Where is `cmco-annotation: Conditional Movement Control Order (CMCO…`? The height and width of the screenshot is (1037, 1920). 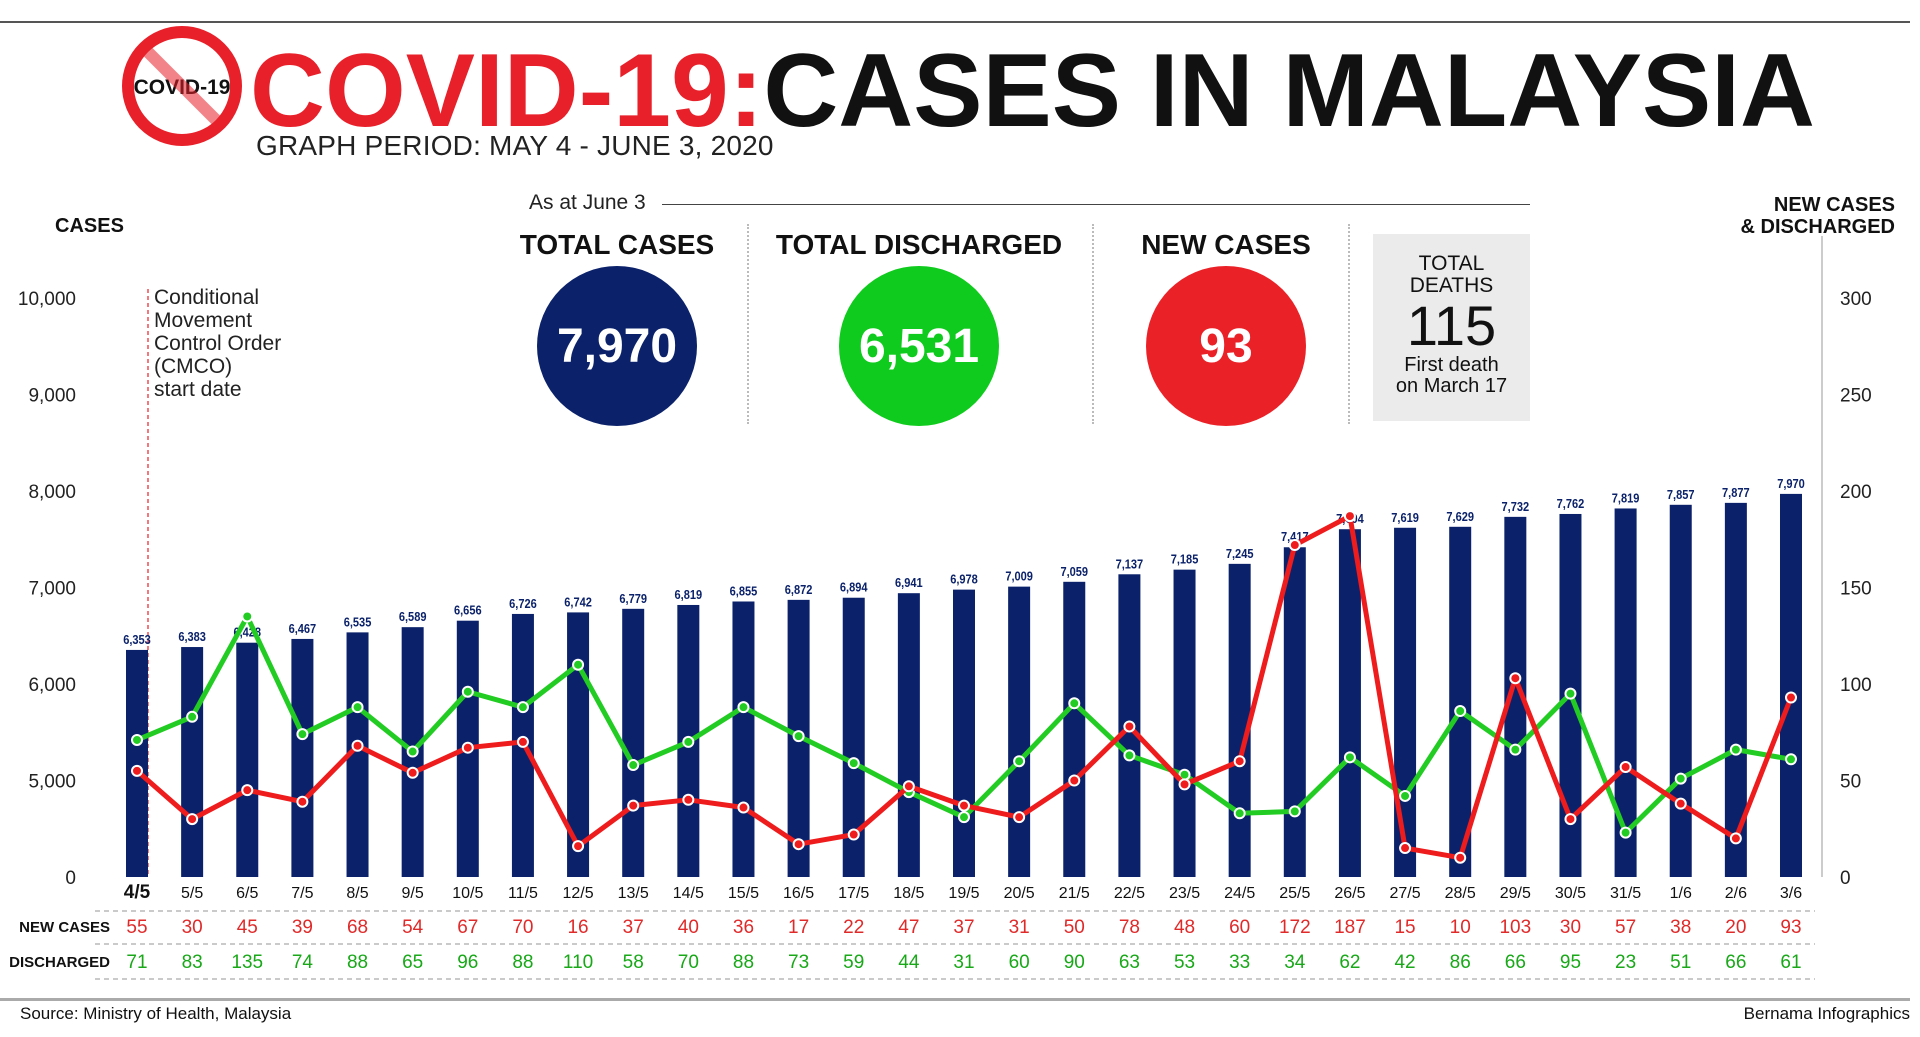 cmco-annotation: Conditional Movement Control Order (CMCO… is located at coordinates (217, 343).